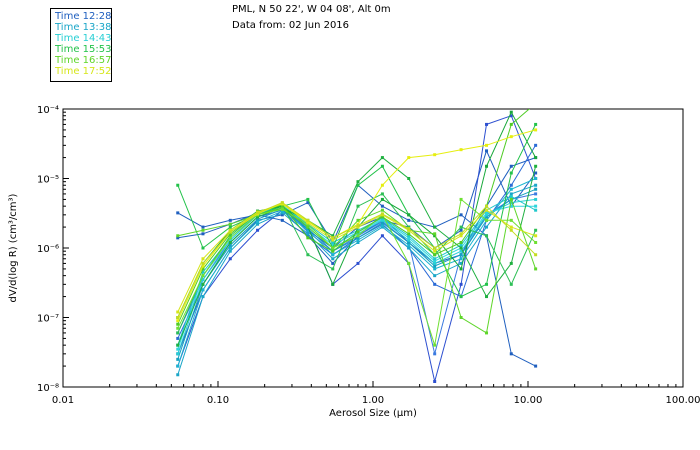  Describe the element at coordinates (83, 16) in the screenshot. I see `legend-item: Time 12:28` at that location.